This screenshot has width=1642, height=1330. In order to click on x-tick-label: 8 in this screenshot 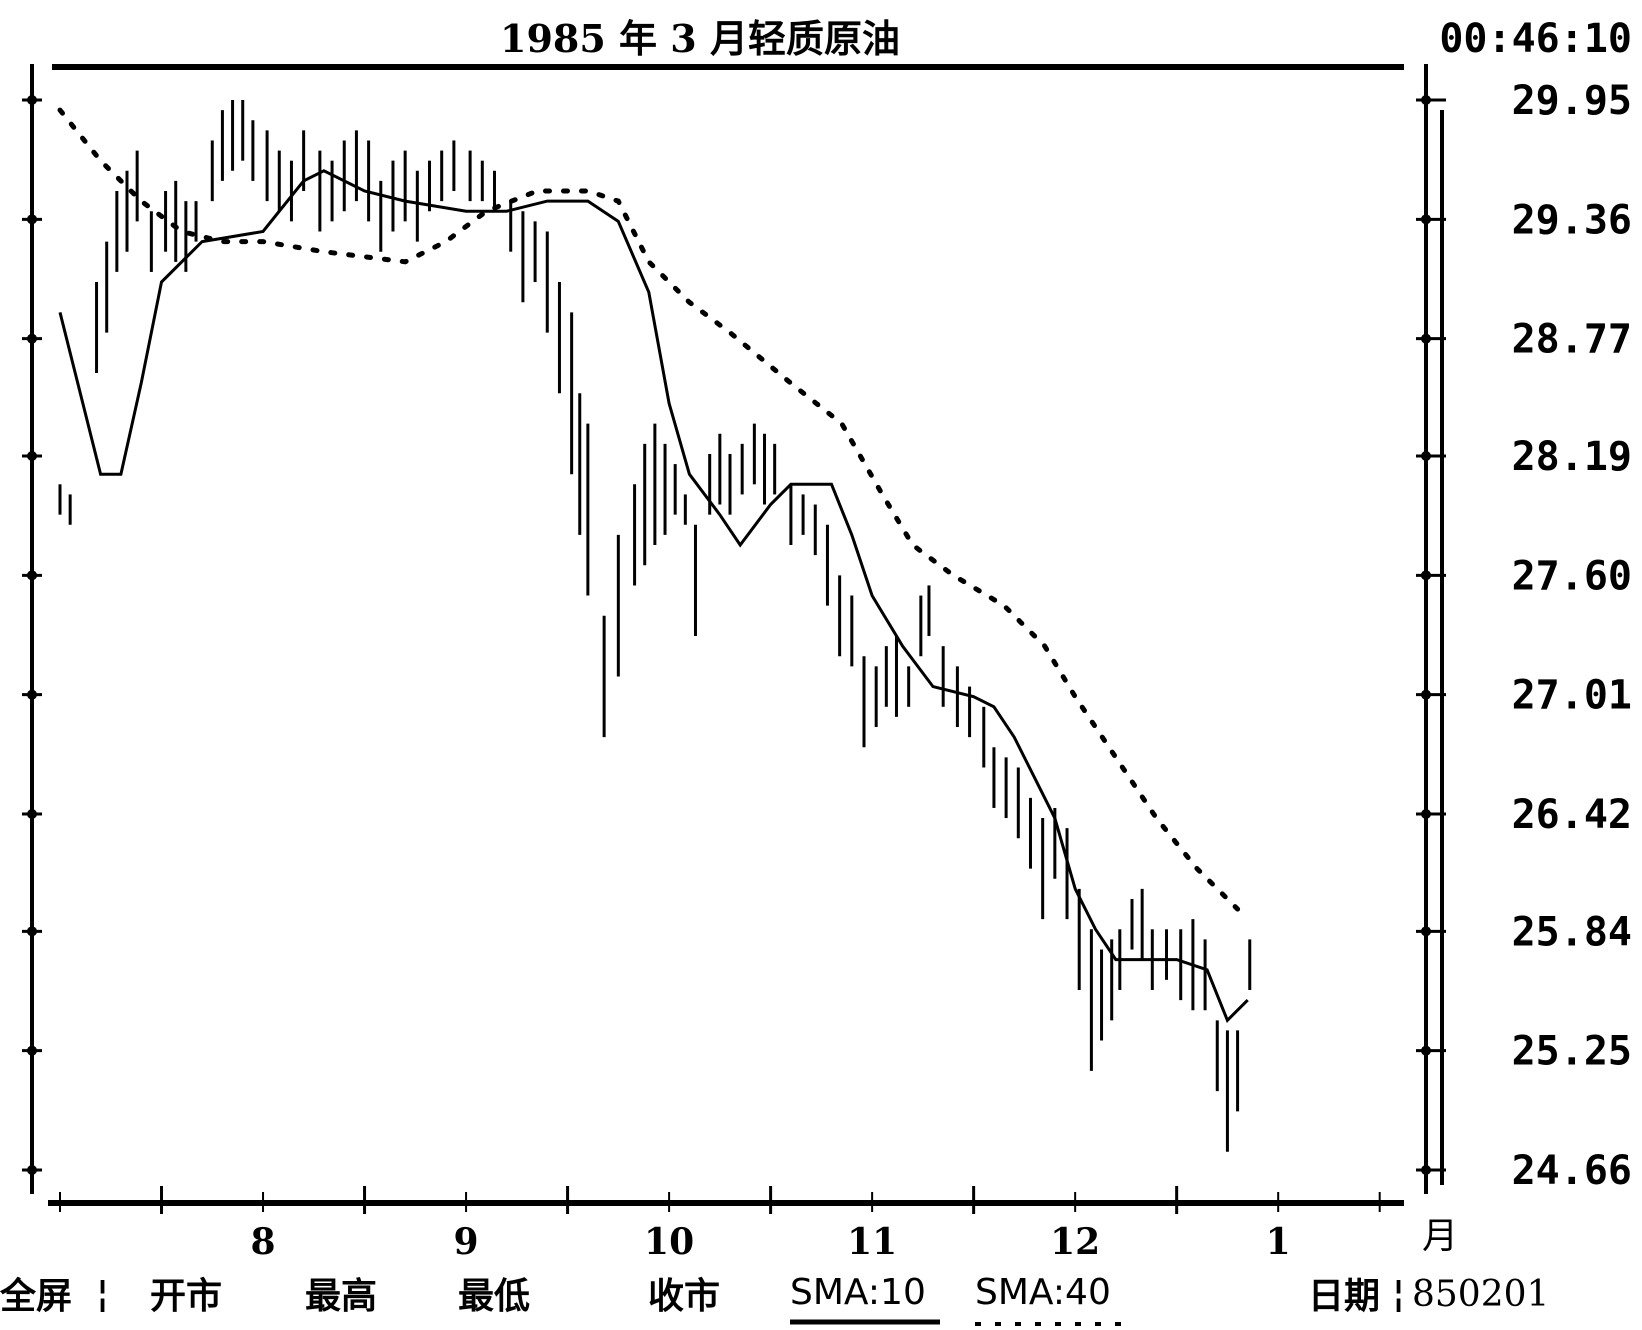, I will do `click(262, 1242)`.